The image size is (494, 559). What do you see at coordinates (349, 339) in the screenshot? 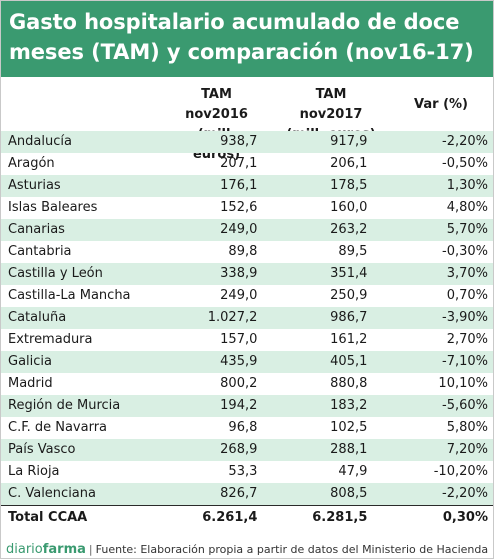
I see `tam2017-cell: 161,2` at bounding box center [349, 339].